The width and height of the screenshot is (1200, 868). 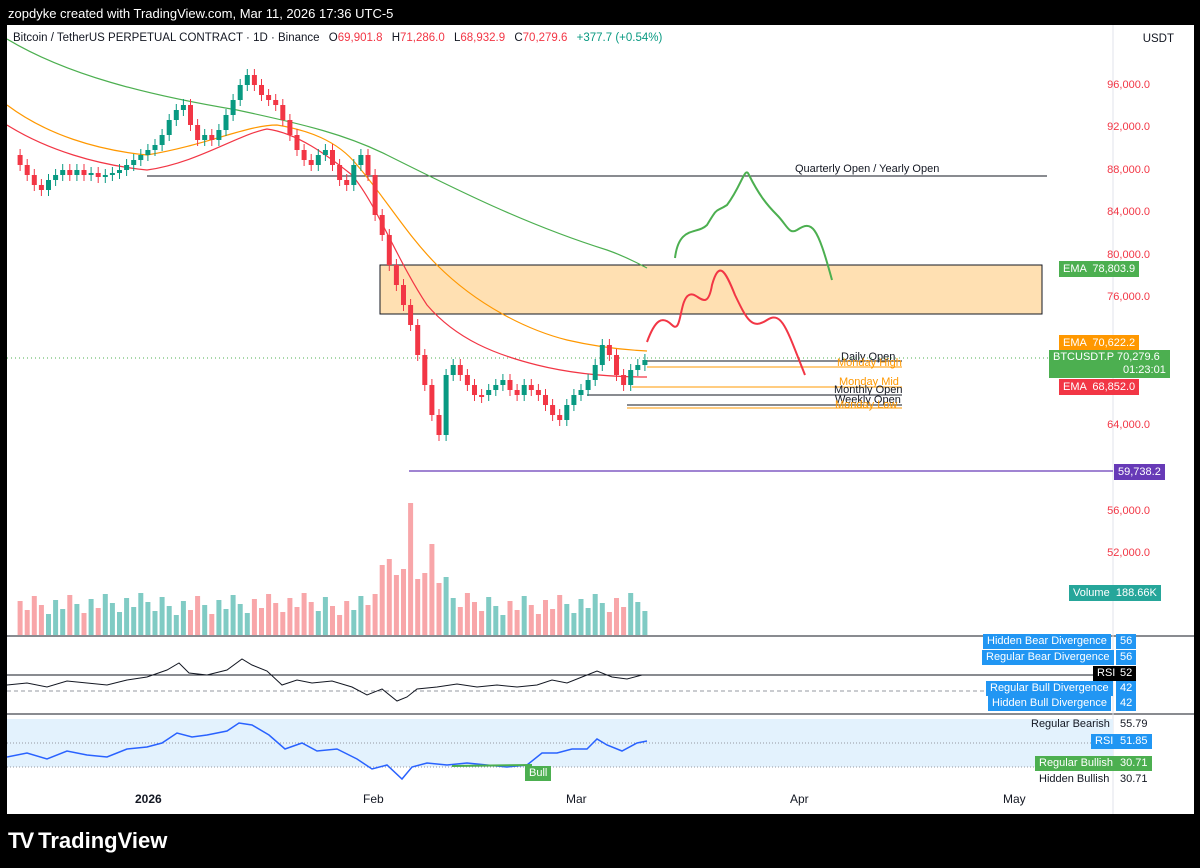 What do you see at coordinates (333, 38) in the screenshot?
I see `open-key: O` at bounding box center [333, 38].